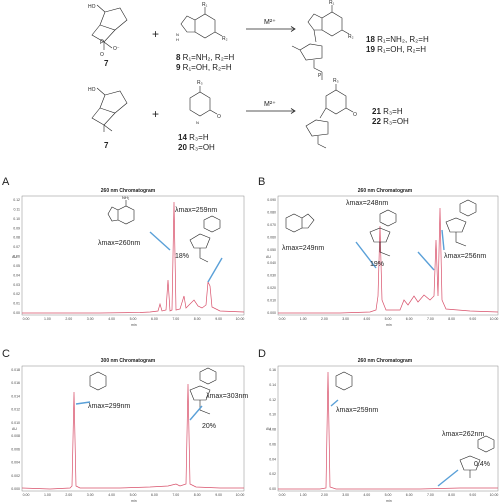 The width and height of the screenshot is (501, 504). Describe the element at coordinates (128, 361) in the screenshot. I see `chromatogram-title-c: 300 nm Chromatogram` at that location.